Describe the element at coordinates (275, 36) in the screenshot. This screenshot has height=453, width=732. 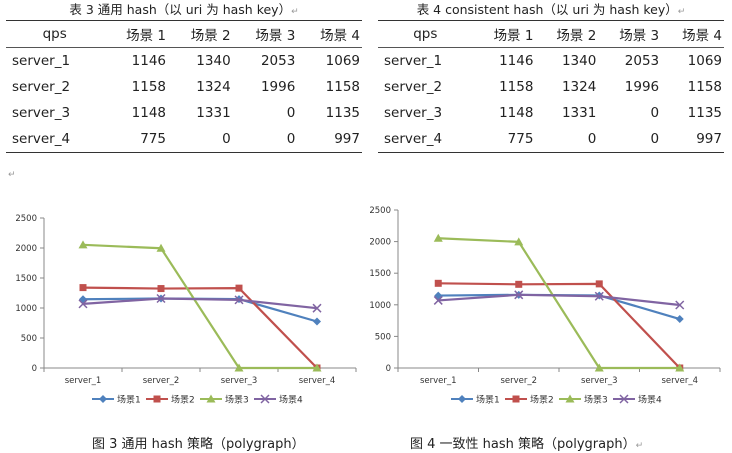
I see `column-header-scene-3: 场景 3` at that location.